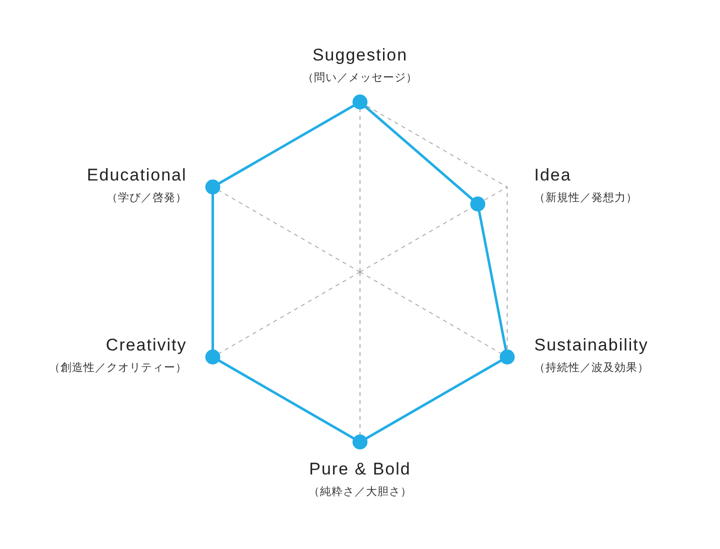 The width and height of the screenshot is (720, 549). Describe the element at coordinates (592, 355) in the screenshot. I see `spoke-label: Sustainability （持続性／波及効果）` at that location.